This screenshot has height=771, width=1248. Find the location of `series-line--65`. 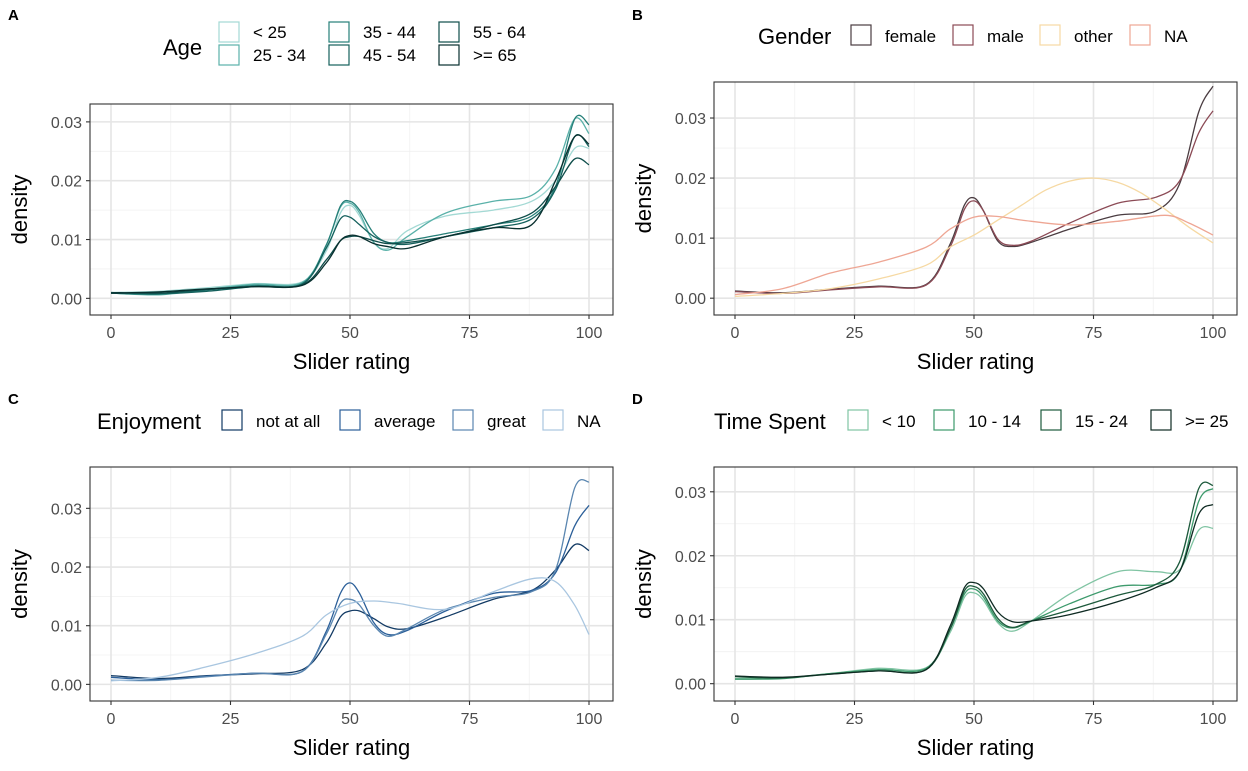

series-line--65 is located at coordinates (350, 214).